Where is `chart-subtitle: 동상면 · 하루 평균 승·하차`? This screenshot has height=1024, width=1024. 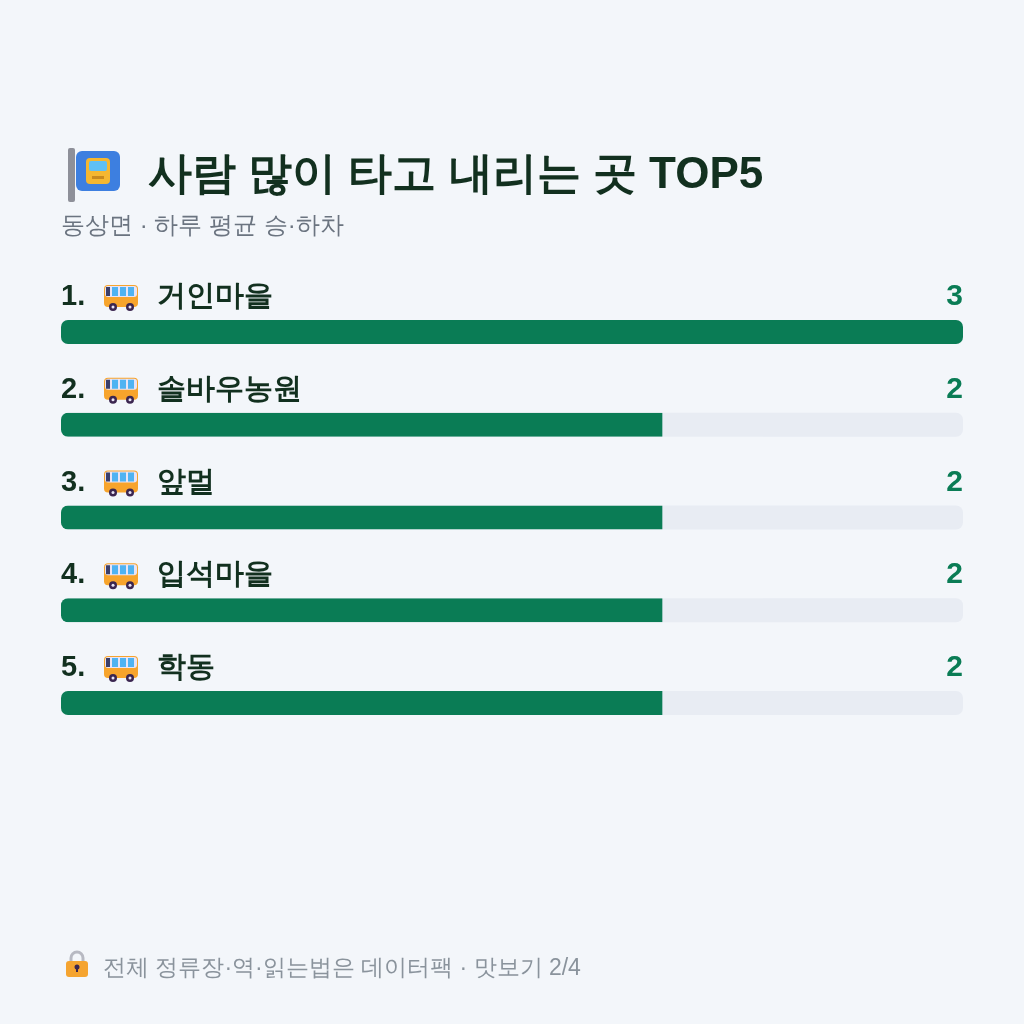
chart-subtitle: 동상면 · 하루 평균 승·하차 is located at coordinates (202, 224).